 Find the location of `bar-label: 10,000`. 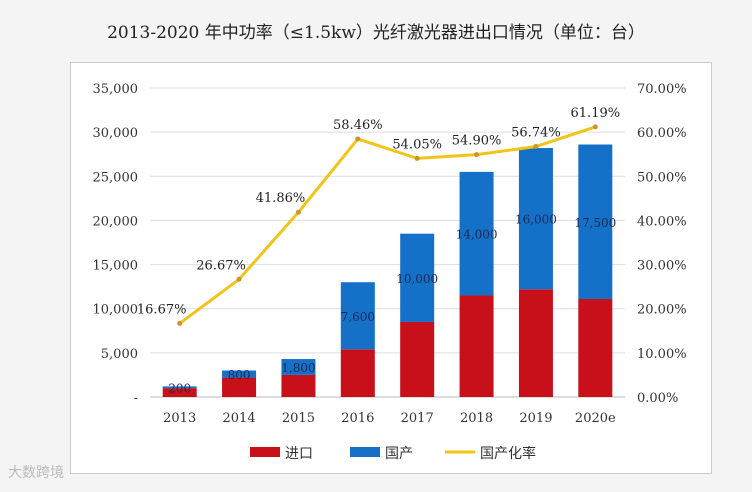

bar-label: 10,000 is located at coordinates (417, 279).